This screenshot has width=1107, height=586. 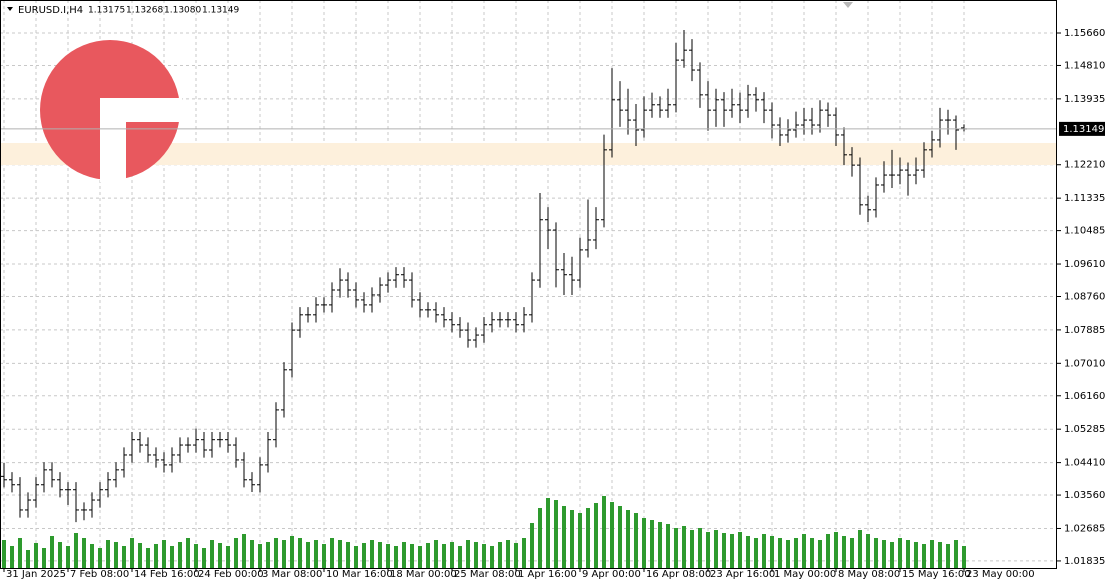 What do you see at coordinates (50, 10) in the screenshot?
I see `symbol-title: EURUSD.I,H4` at bounding box center [50, 10].